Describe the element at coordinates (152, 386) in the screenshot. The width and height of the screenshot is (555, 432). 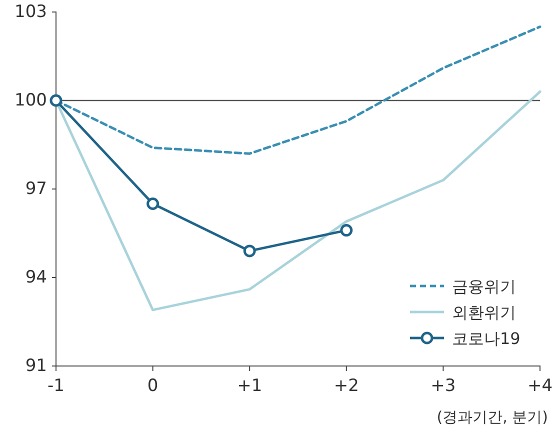
I see `x-tick-label: 0` at that location.